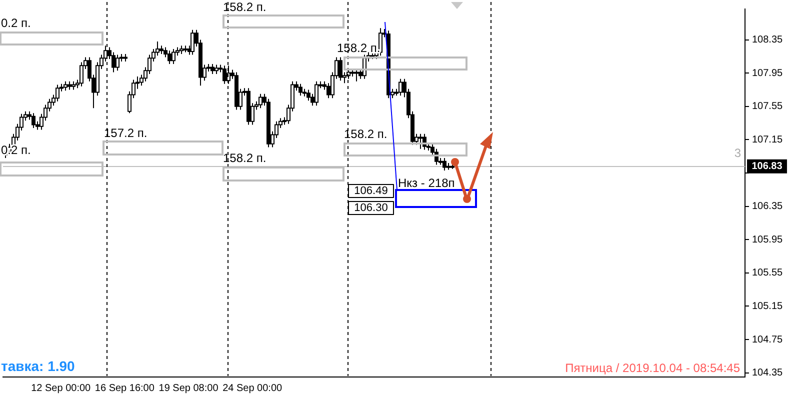  I want to click on x-tick-label: 16 Sep 16:00, so click(124, 388).